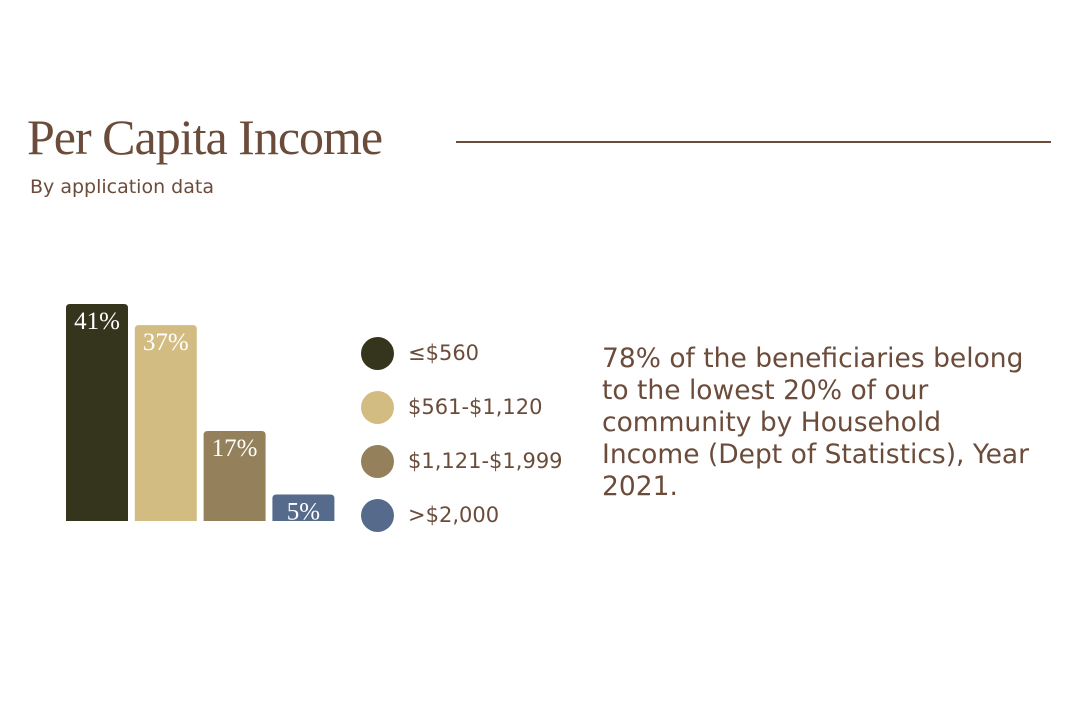 Image resolution: width=1080 pixels, height=720 pixels. I want to click on chart-legend: ≤$560 $561-$1,120 $1,121-$1,999 >$2,000, so click(462, 434).